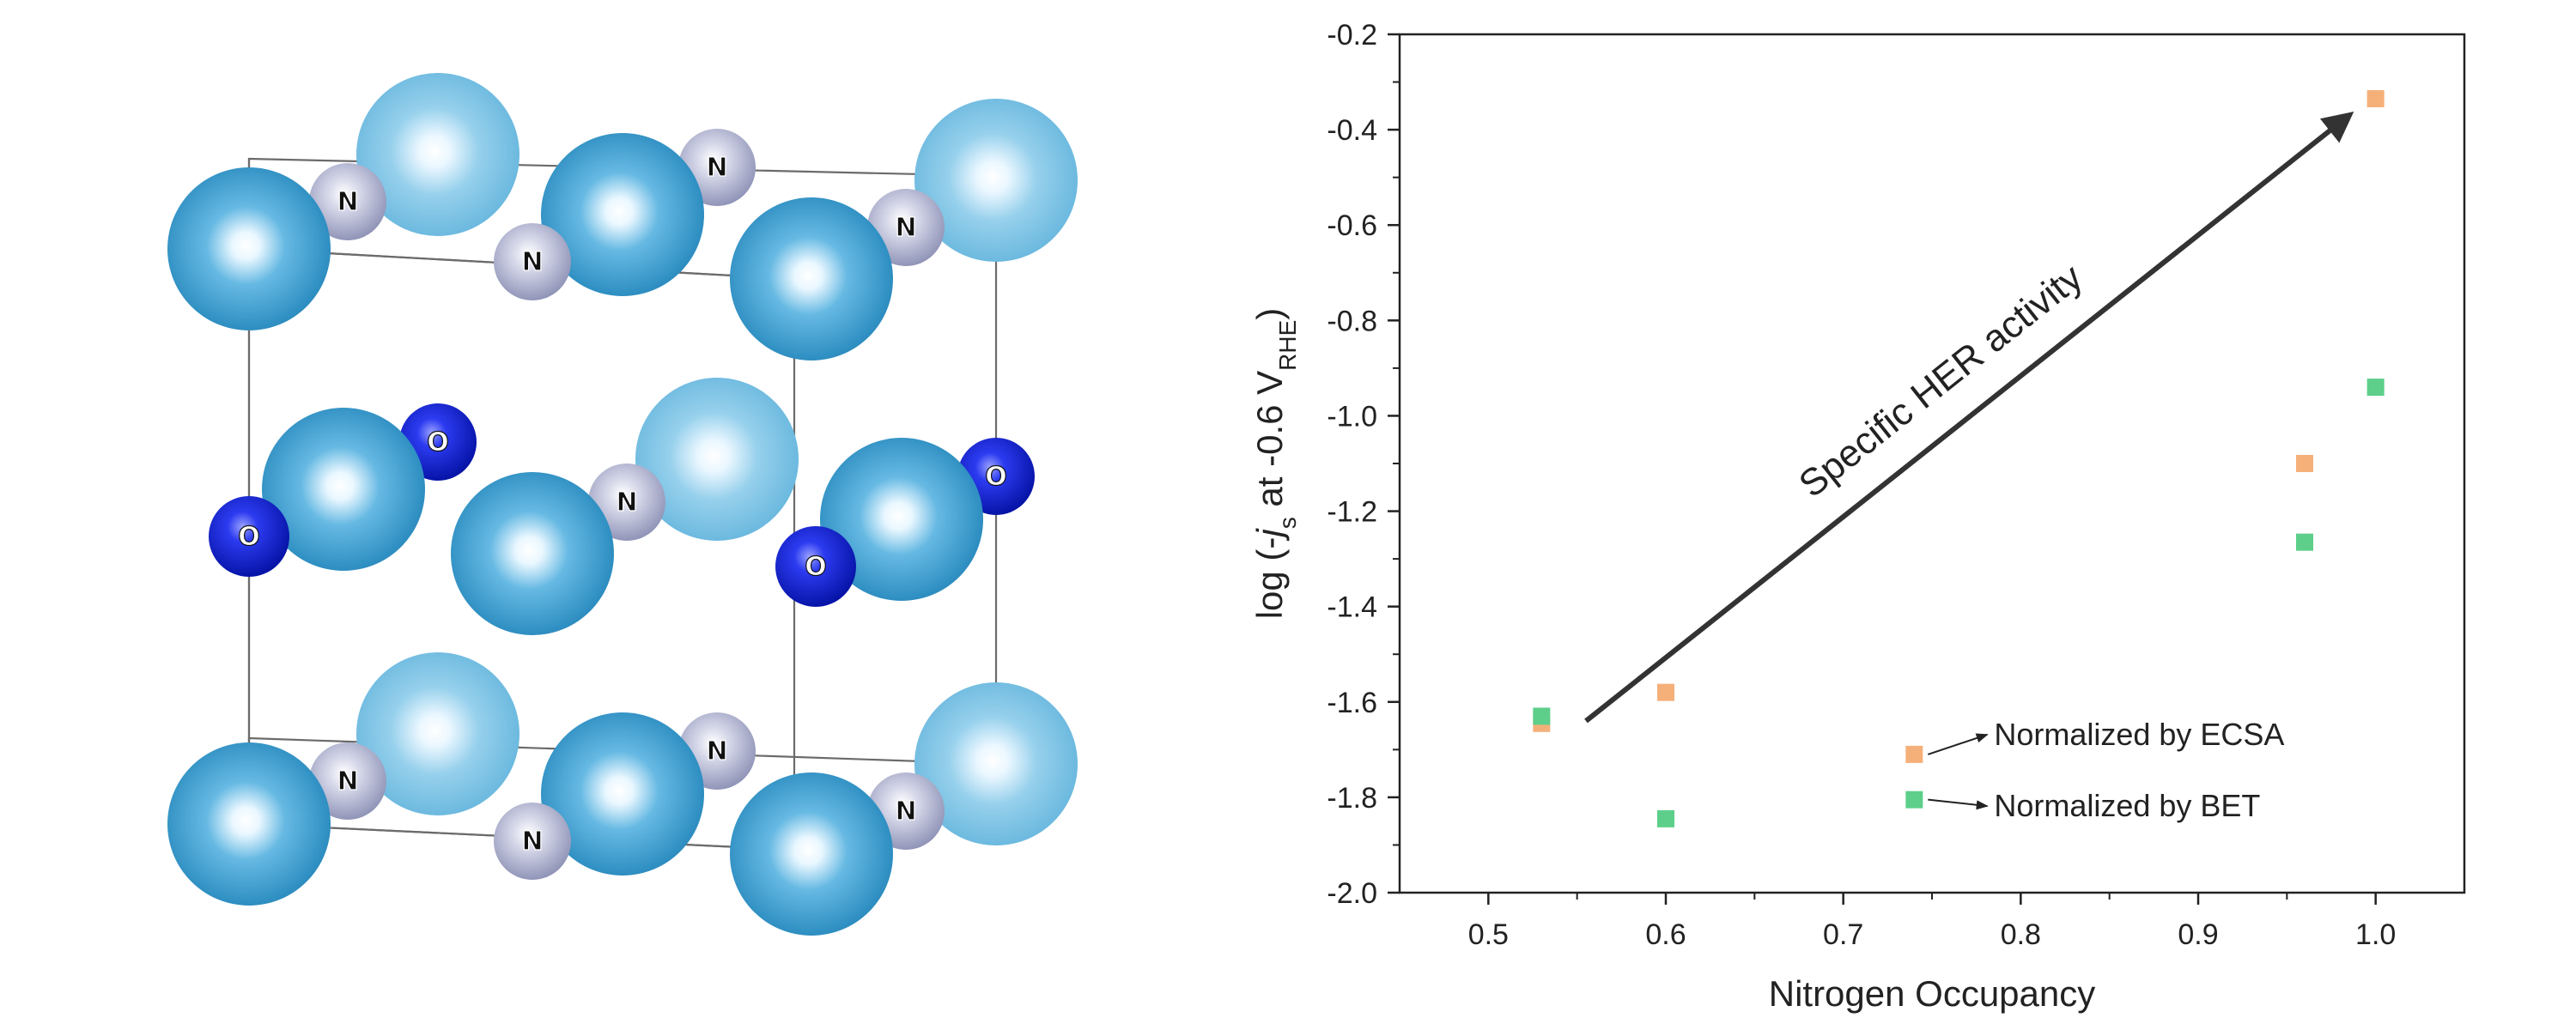 This screenshot has height=1030, width=2576. Describe the element at coordinates (1269, 314) in the screenshot. I see `y-label-post: )` at that location.